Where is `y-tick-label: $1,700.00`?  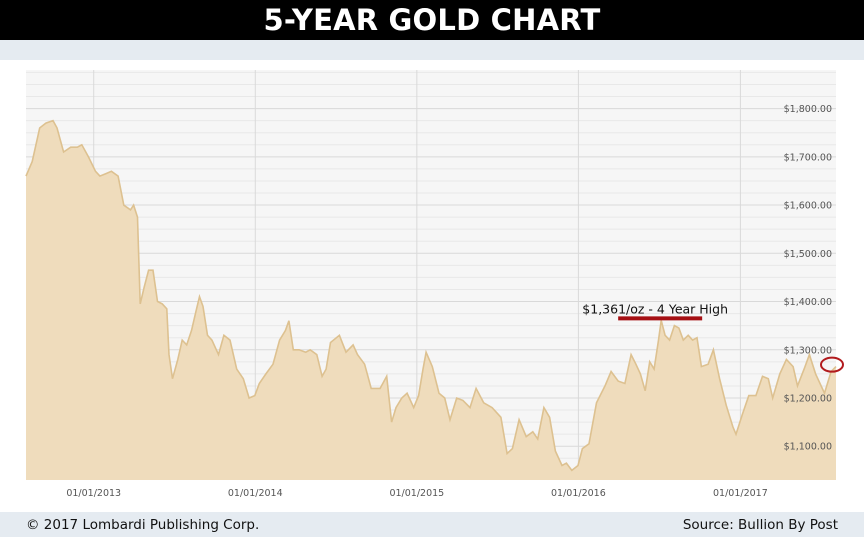 y-tick-label: $1,700.00 is located at coordinates (808, 157).